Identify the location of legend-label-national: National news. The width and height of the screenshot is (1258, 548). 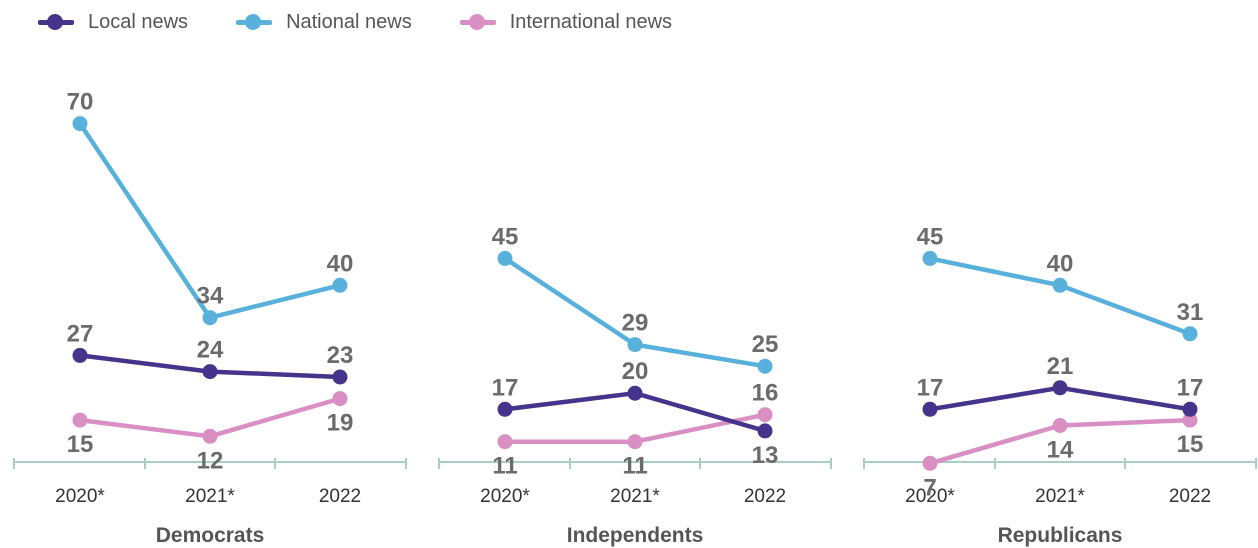
(349, 21).